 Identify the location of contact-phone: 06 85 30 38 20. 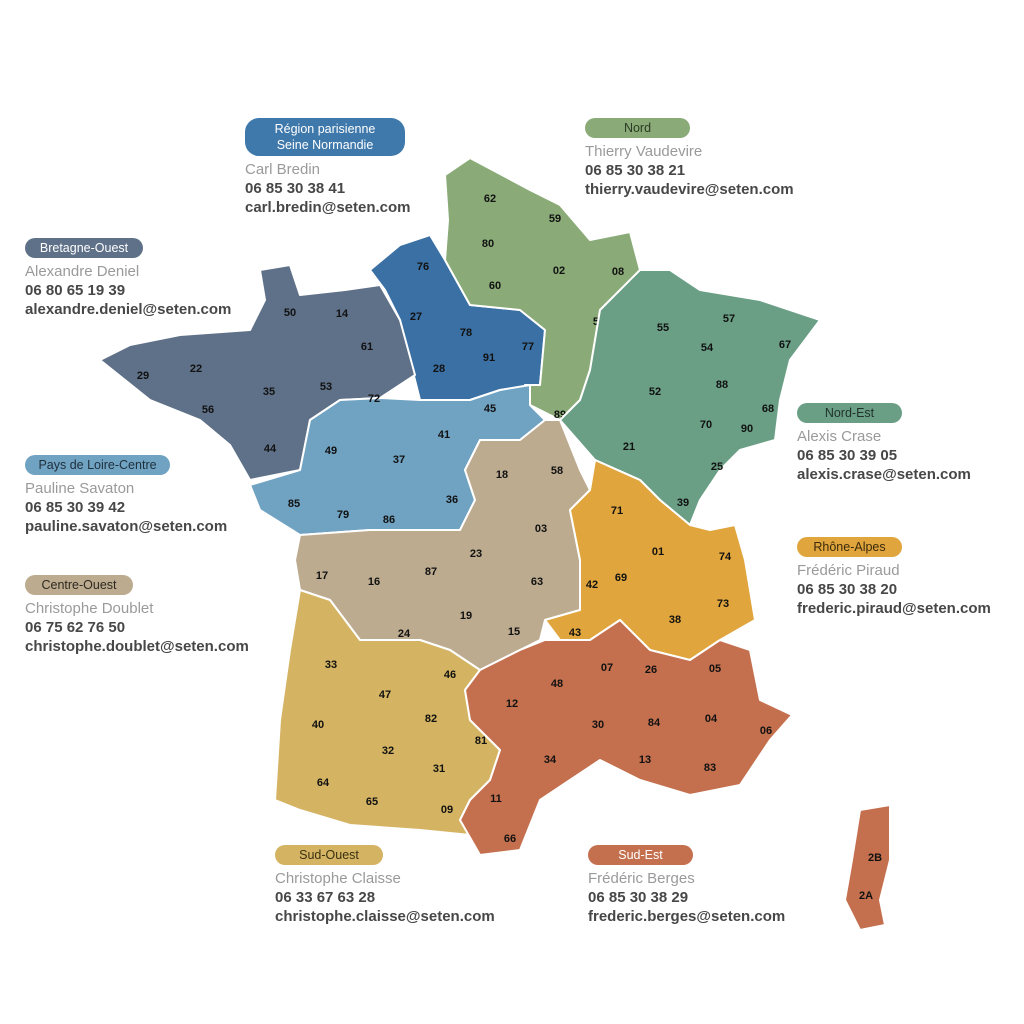
(847, 589).